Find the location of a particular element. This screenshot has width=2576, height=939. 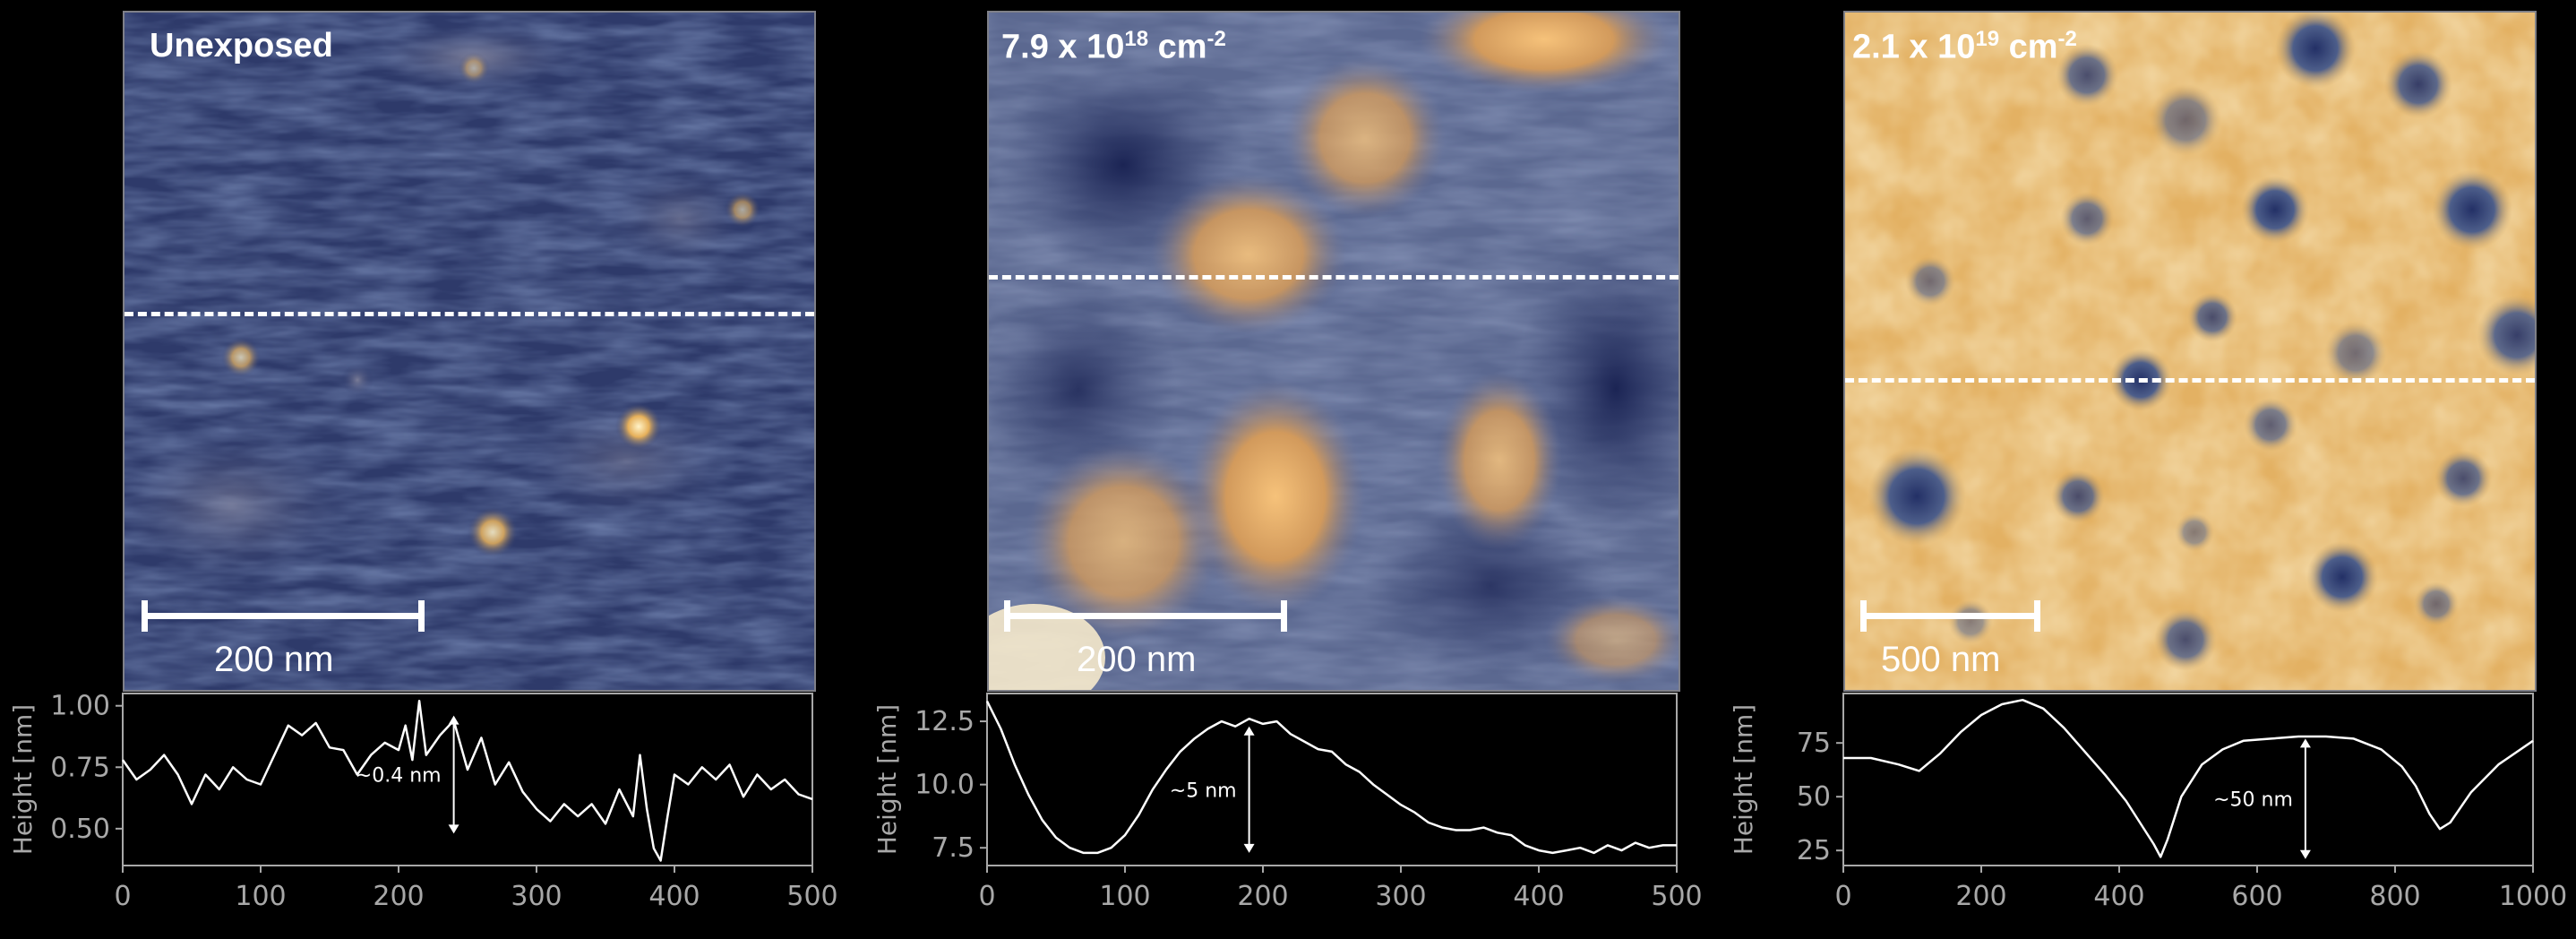

annotation-label: ~5 nm is located at coordinates (1203, 791).